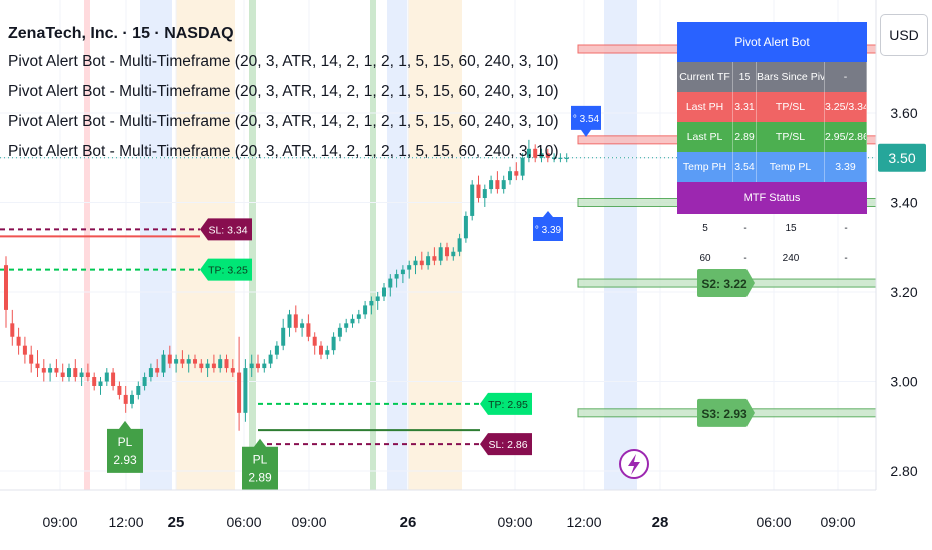 This screenshot has height=550, width=932. I want to click on time-axis-panel, so click(438, 520).